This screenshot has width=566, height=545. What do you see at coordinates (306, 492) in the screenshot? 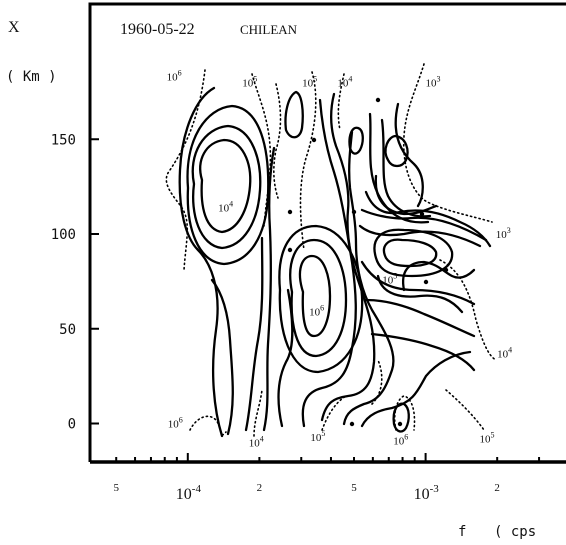
I see `x-tick-labels: 5 10⁻⁴ 2 5 10⁻³ 2` at bounding box center [306, 492].